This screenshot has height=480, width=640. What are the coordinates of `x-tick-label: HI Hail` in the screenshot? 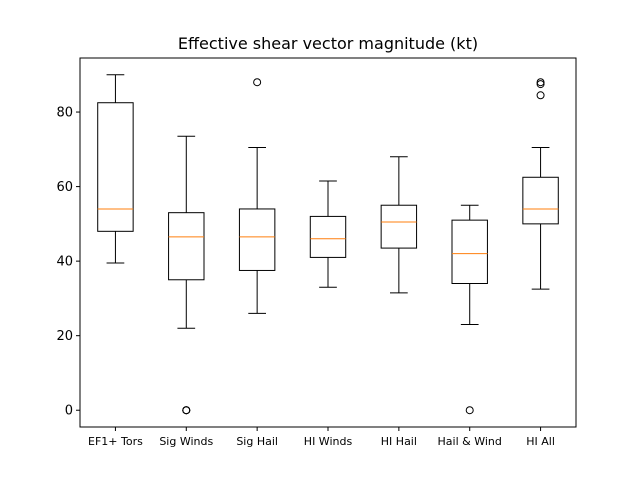 It's located at (399, 441).